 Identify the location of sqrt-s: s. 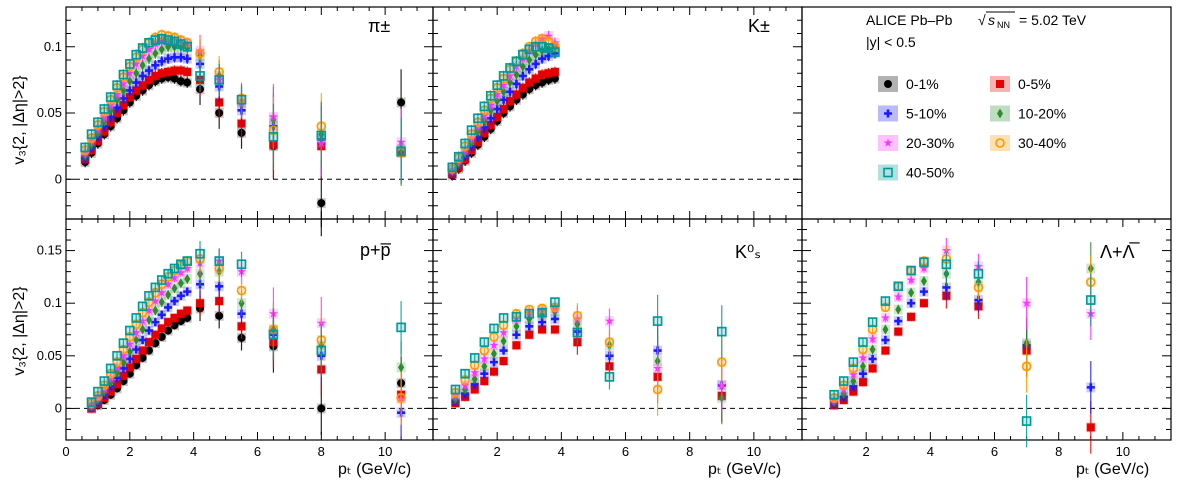
(991, 20).